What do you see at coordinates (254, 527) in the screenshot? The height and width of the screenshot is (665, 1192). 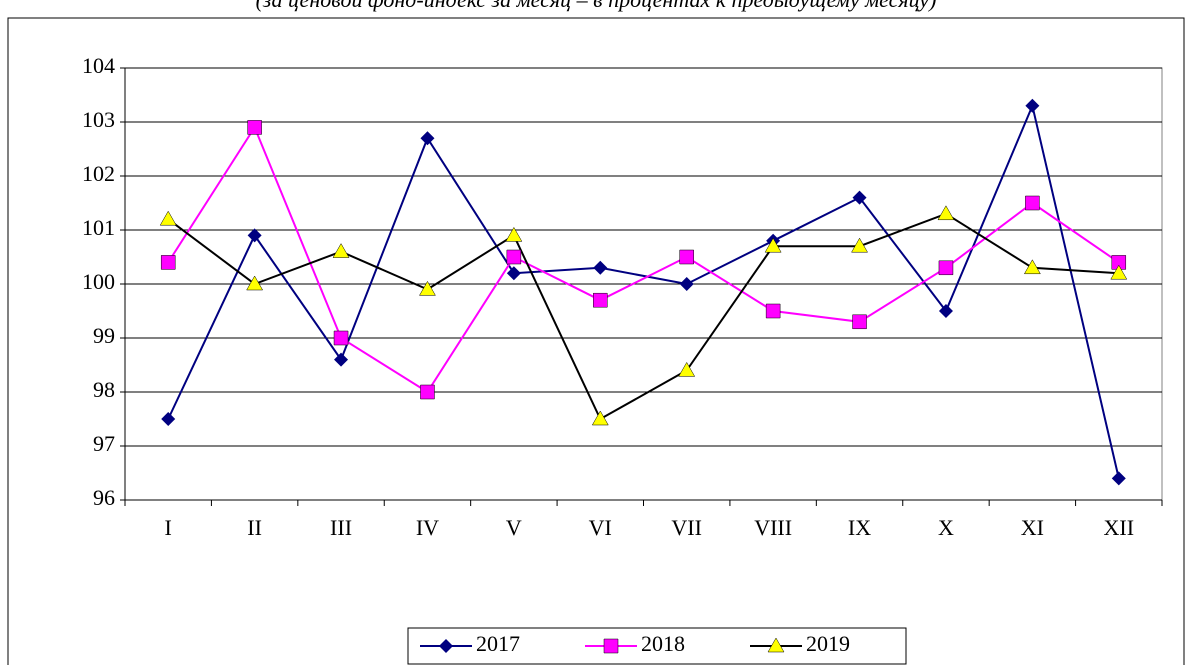 I see `x-tick-label: II` at bounding box center [254, 527].